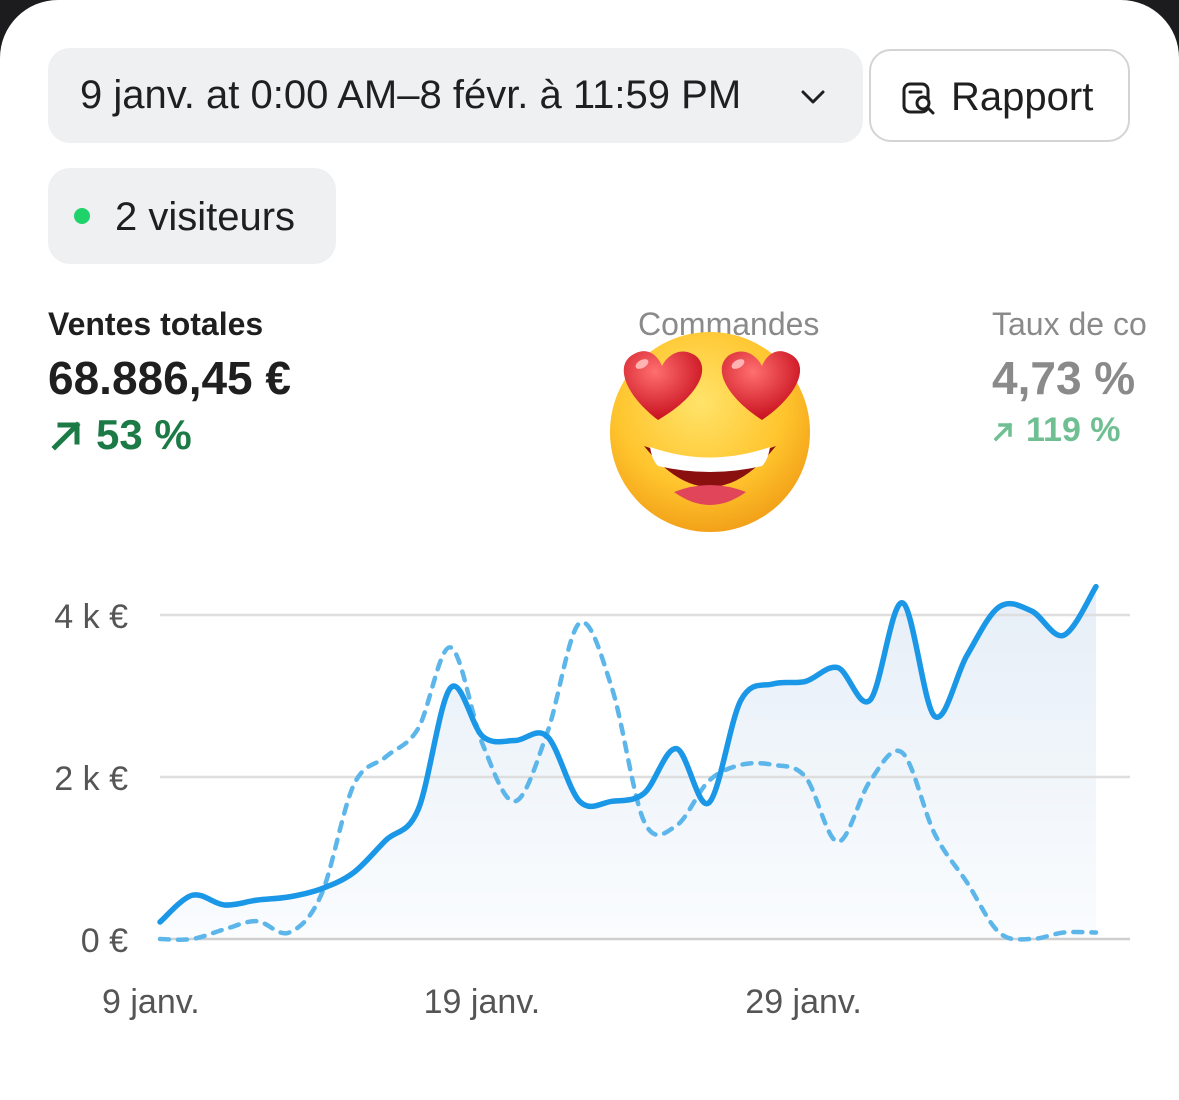 The width and height of the screenshot is (1179, 1100). What do you see at coordinates (1073, 430) in the screenshot?
I see `metric-change-value: 119 %` at bounding box center [1073, 430].